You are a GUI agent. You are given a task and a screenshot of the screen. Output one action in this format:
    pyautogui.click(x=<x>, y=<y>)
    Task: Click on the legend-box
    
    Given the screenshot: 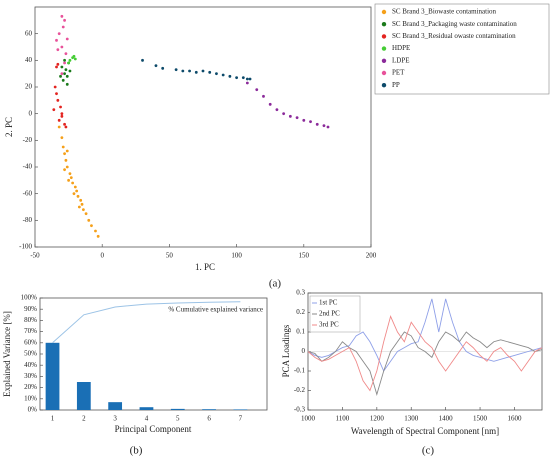 What is the action you would take?
    pyautogui.click(x=462, y=49)
    